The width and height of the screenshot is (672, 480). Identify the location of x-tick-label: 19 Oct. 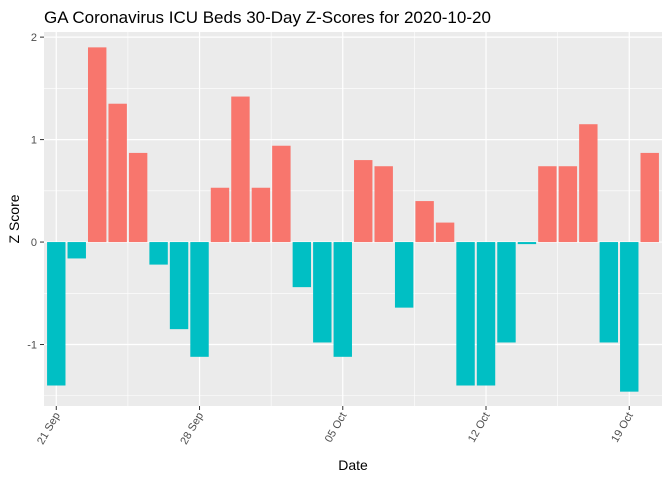
(622, 428).